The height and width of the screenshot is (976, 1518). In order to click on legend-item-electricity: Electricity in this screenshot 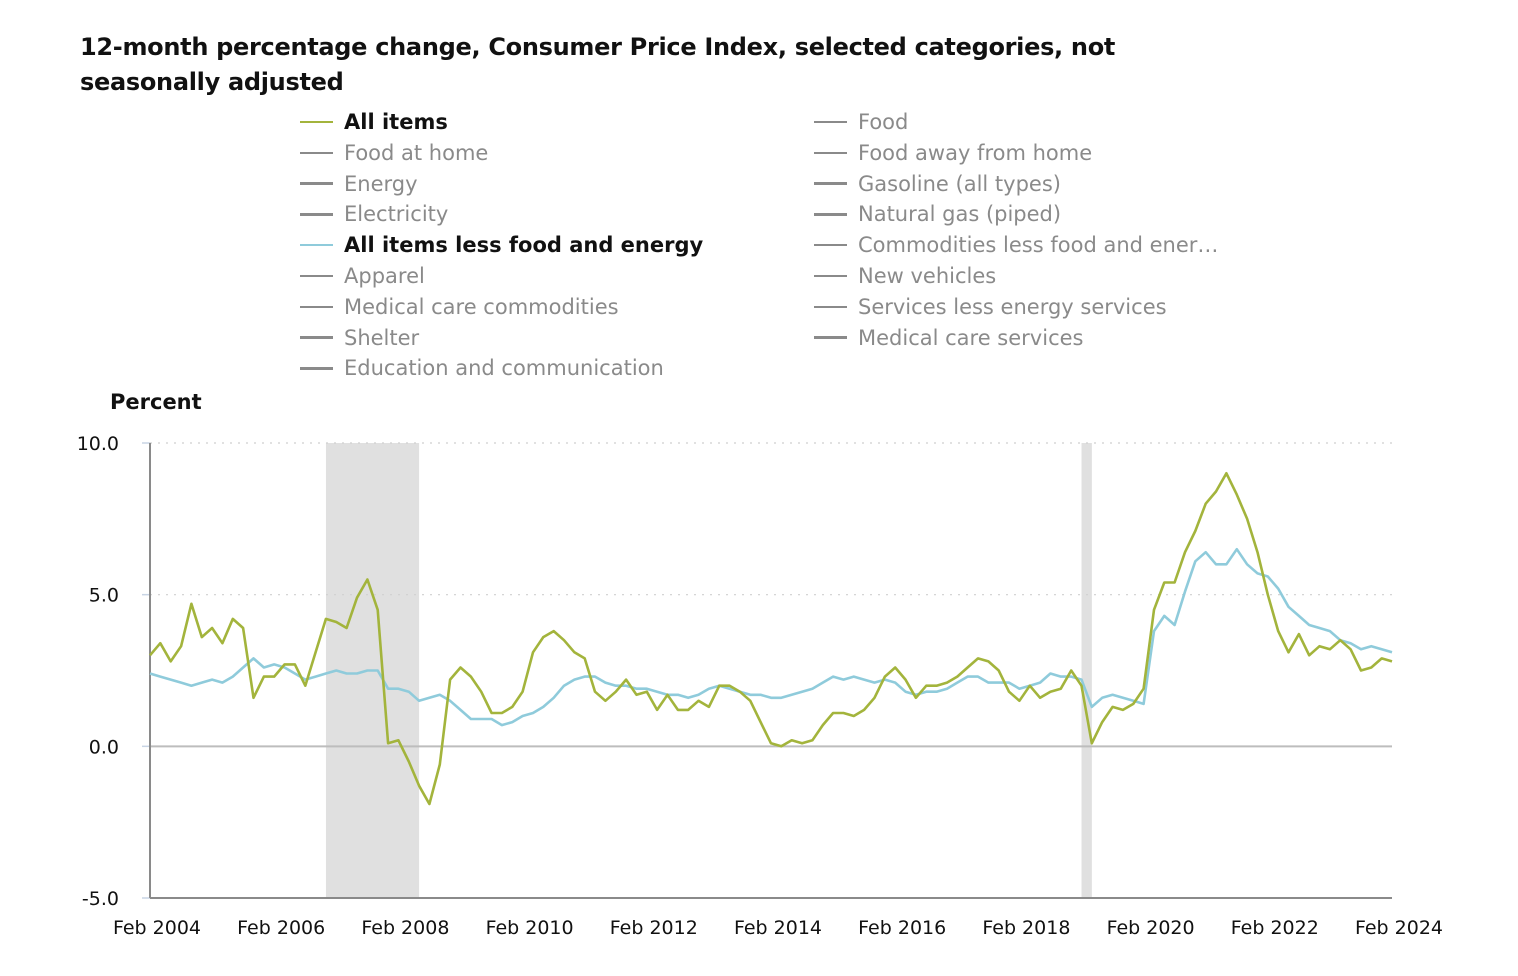, I will do `click(374, 214)`.